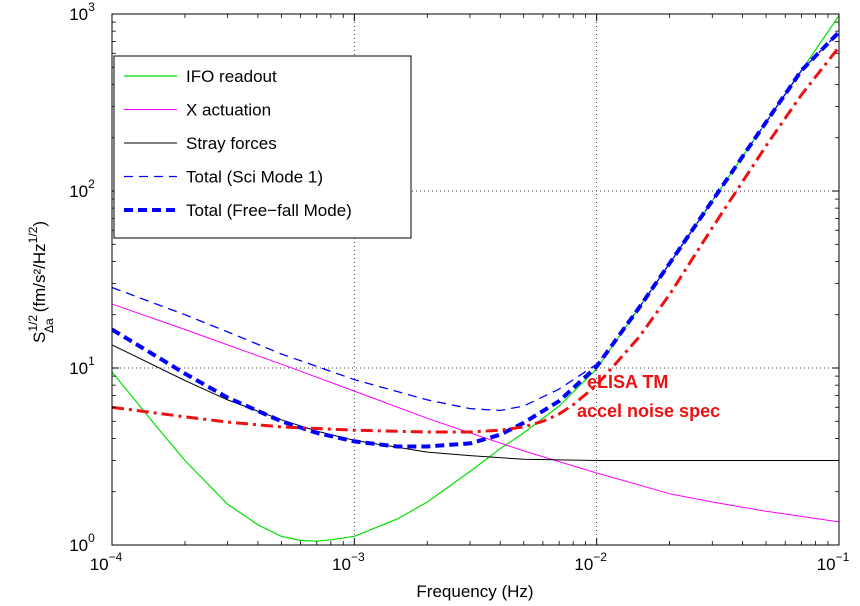 The width and height of the screenshot is (860, 606). I want to click on x-tick-label: 10⁻¹, so click(833, 562).